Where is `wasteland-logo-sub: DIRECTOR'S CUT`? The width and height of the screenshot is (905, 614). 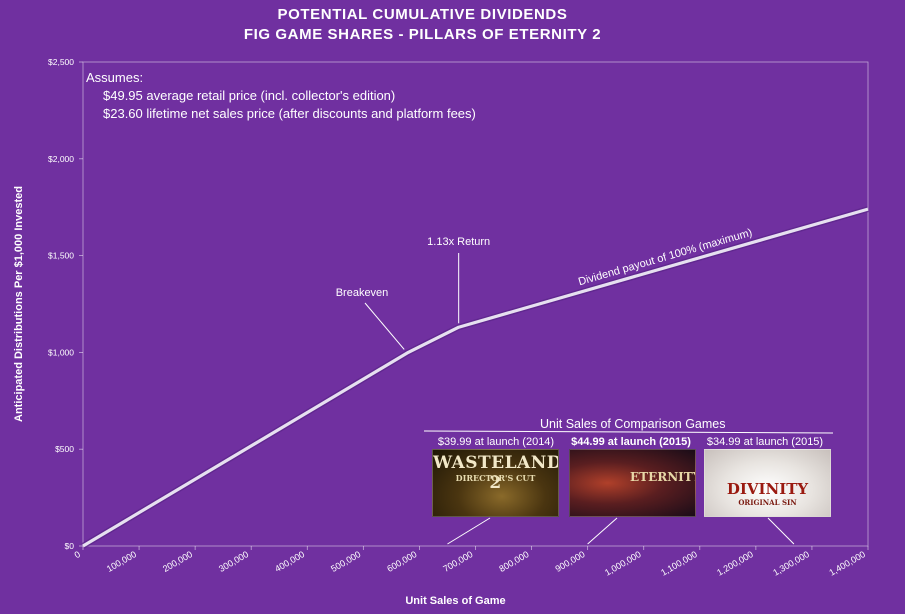
wasteland-logo-sub: DIRECTOR'S CUT is located at coordinates (495, 478).